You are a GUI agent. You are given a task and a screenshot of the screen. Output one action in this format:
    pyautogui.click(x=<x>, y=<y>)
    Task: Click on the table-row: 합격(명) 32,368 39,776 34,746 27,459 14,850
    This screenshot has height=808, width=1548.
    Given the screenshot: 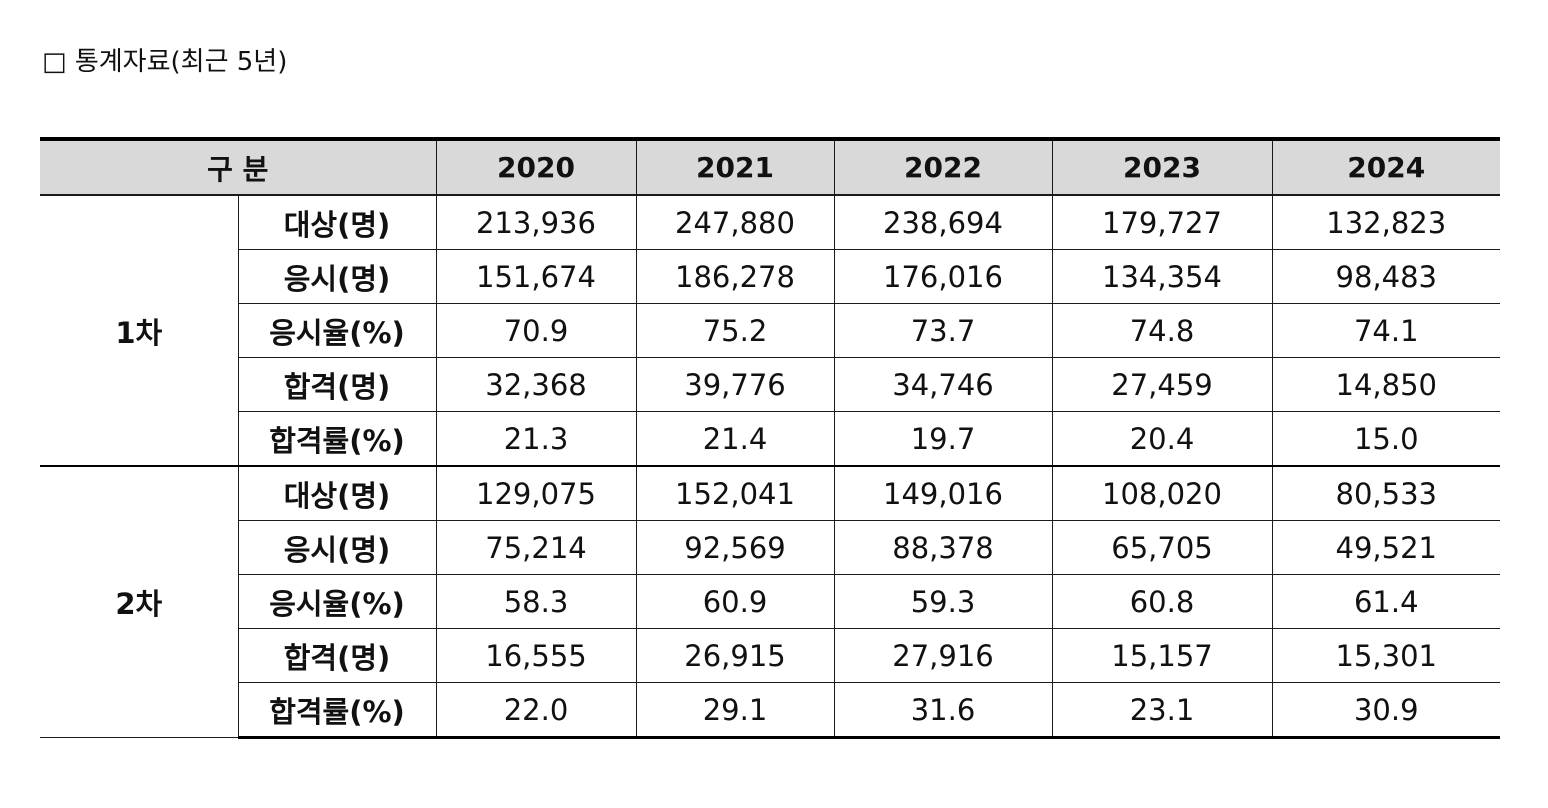 What is the action you would take?
    pyautogui.click(x=770, y=384)
    